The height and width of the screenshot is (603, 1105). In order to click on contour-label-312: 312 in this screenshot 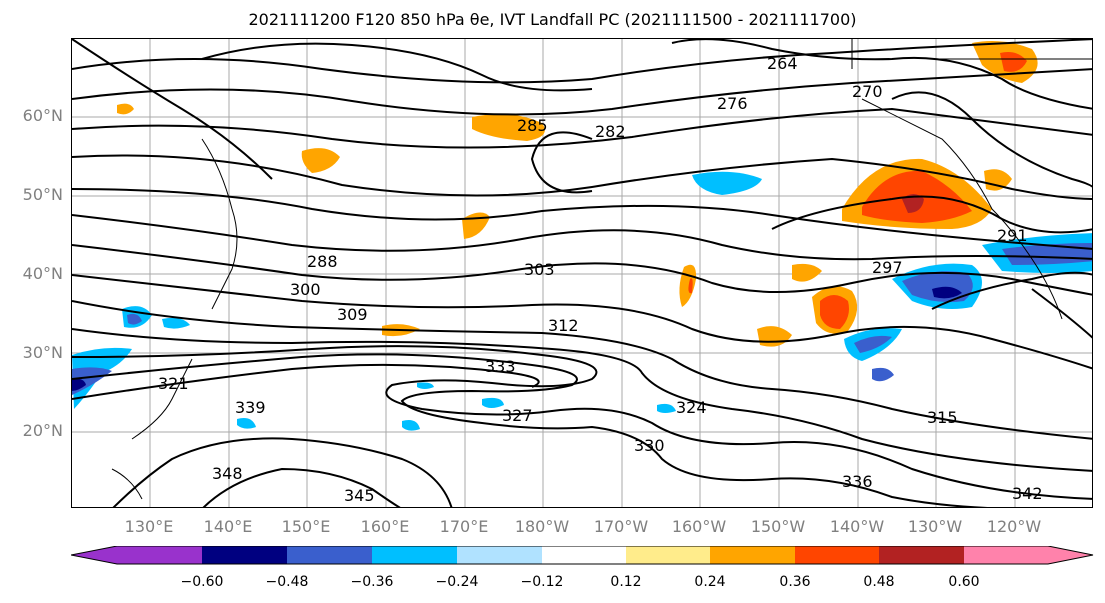, I will do `click(563, 325)`.